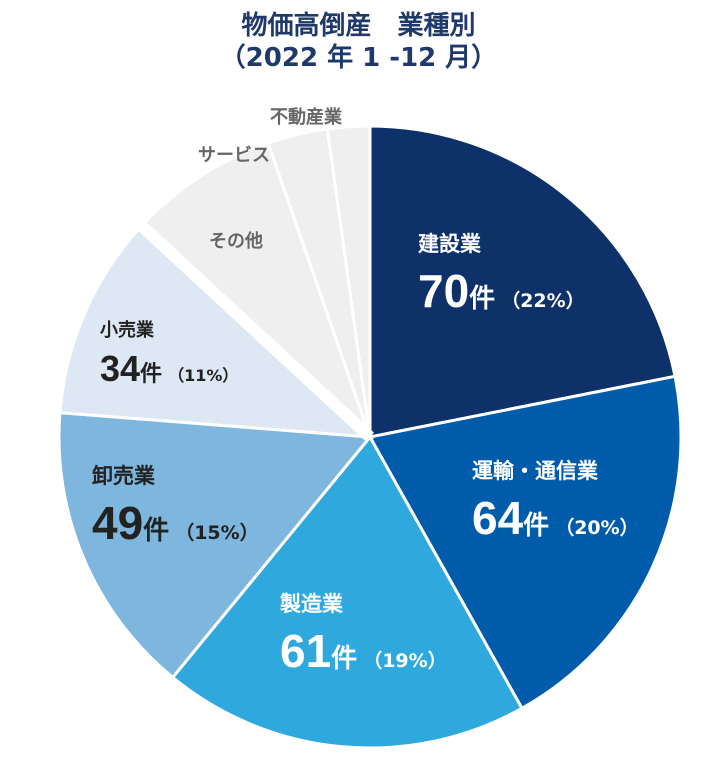 This screenshot has width=717, height=770. Describe the element at coordinates (234, 155) in the screenshot. I see `slice-label-services: サービス` at that location.